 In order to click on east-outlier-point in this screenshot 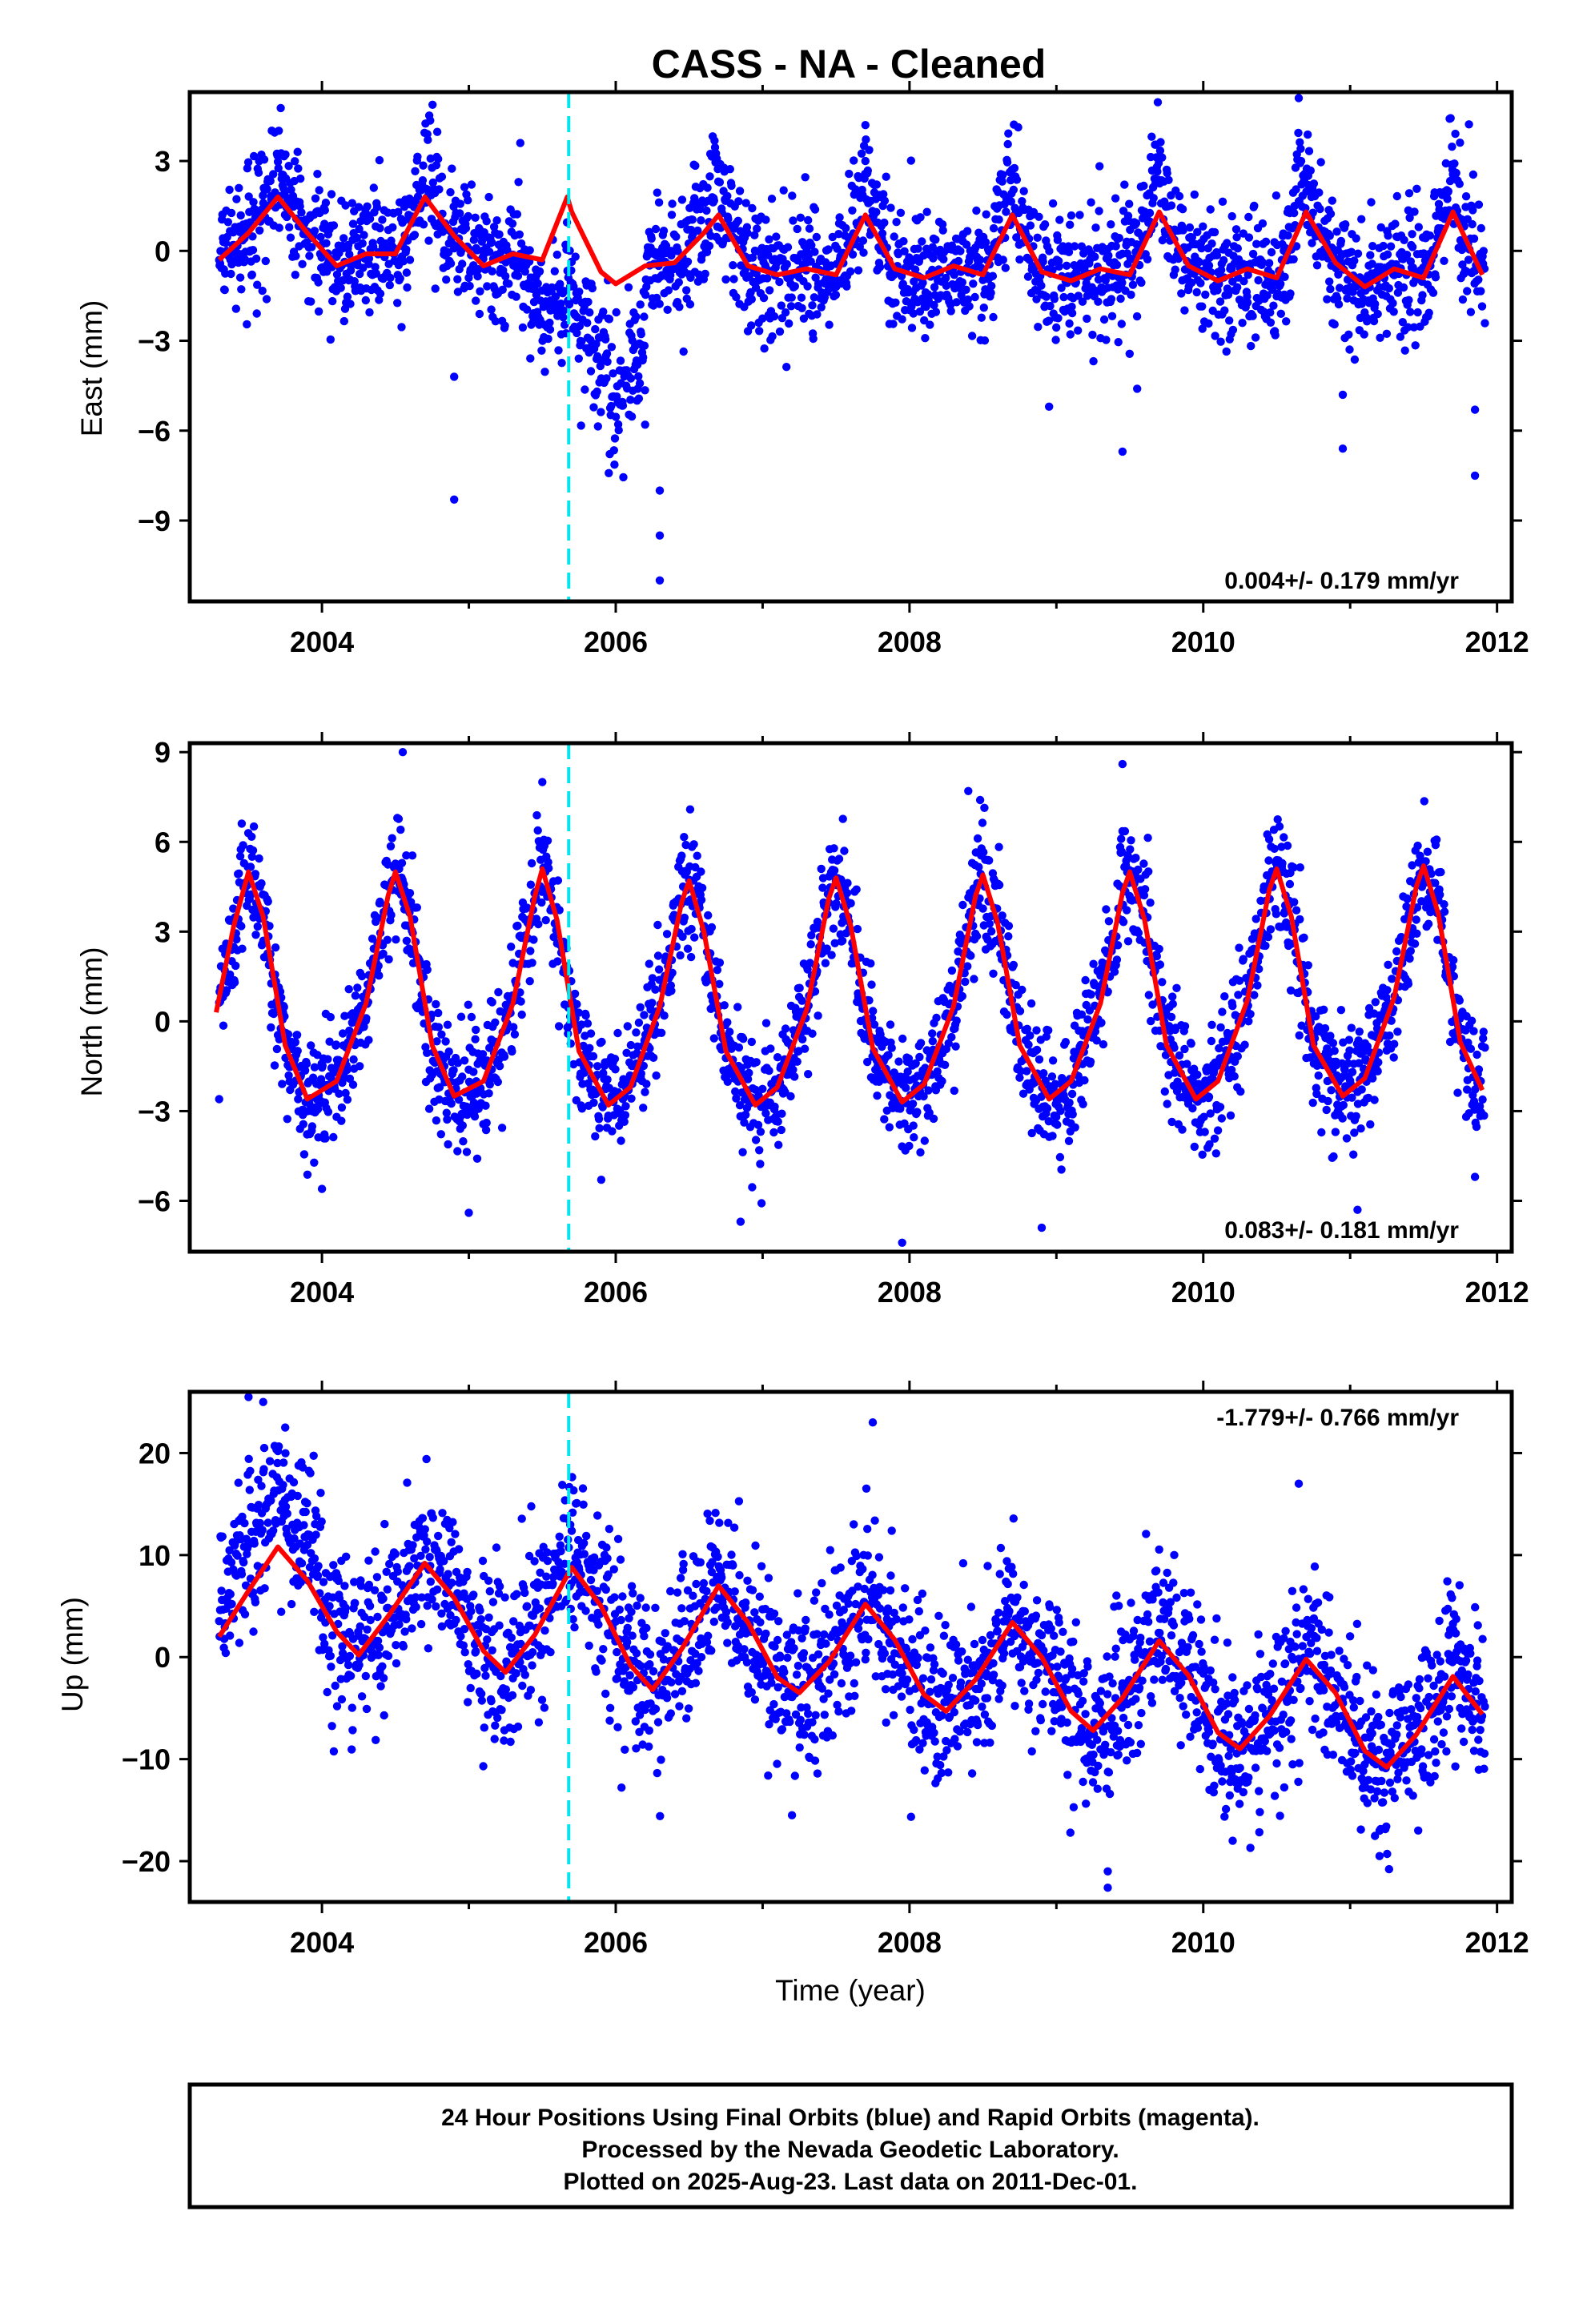, I will do `click(1122, 451)`.